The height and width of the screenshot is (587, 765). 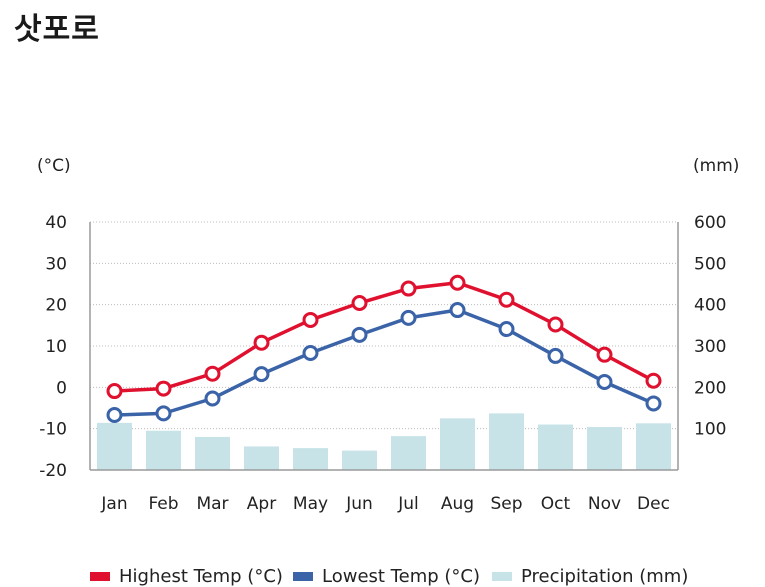 I want to click on x-tick-label: Nov, so click(x=604, y=504).